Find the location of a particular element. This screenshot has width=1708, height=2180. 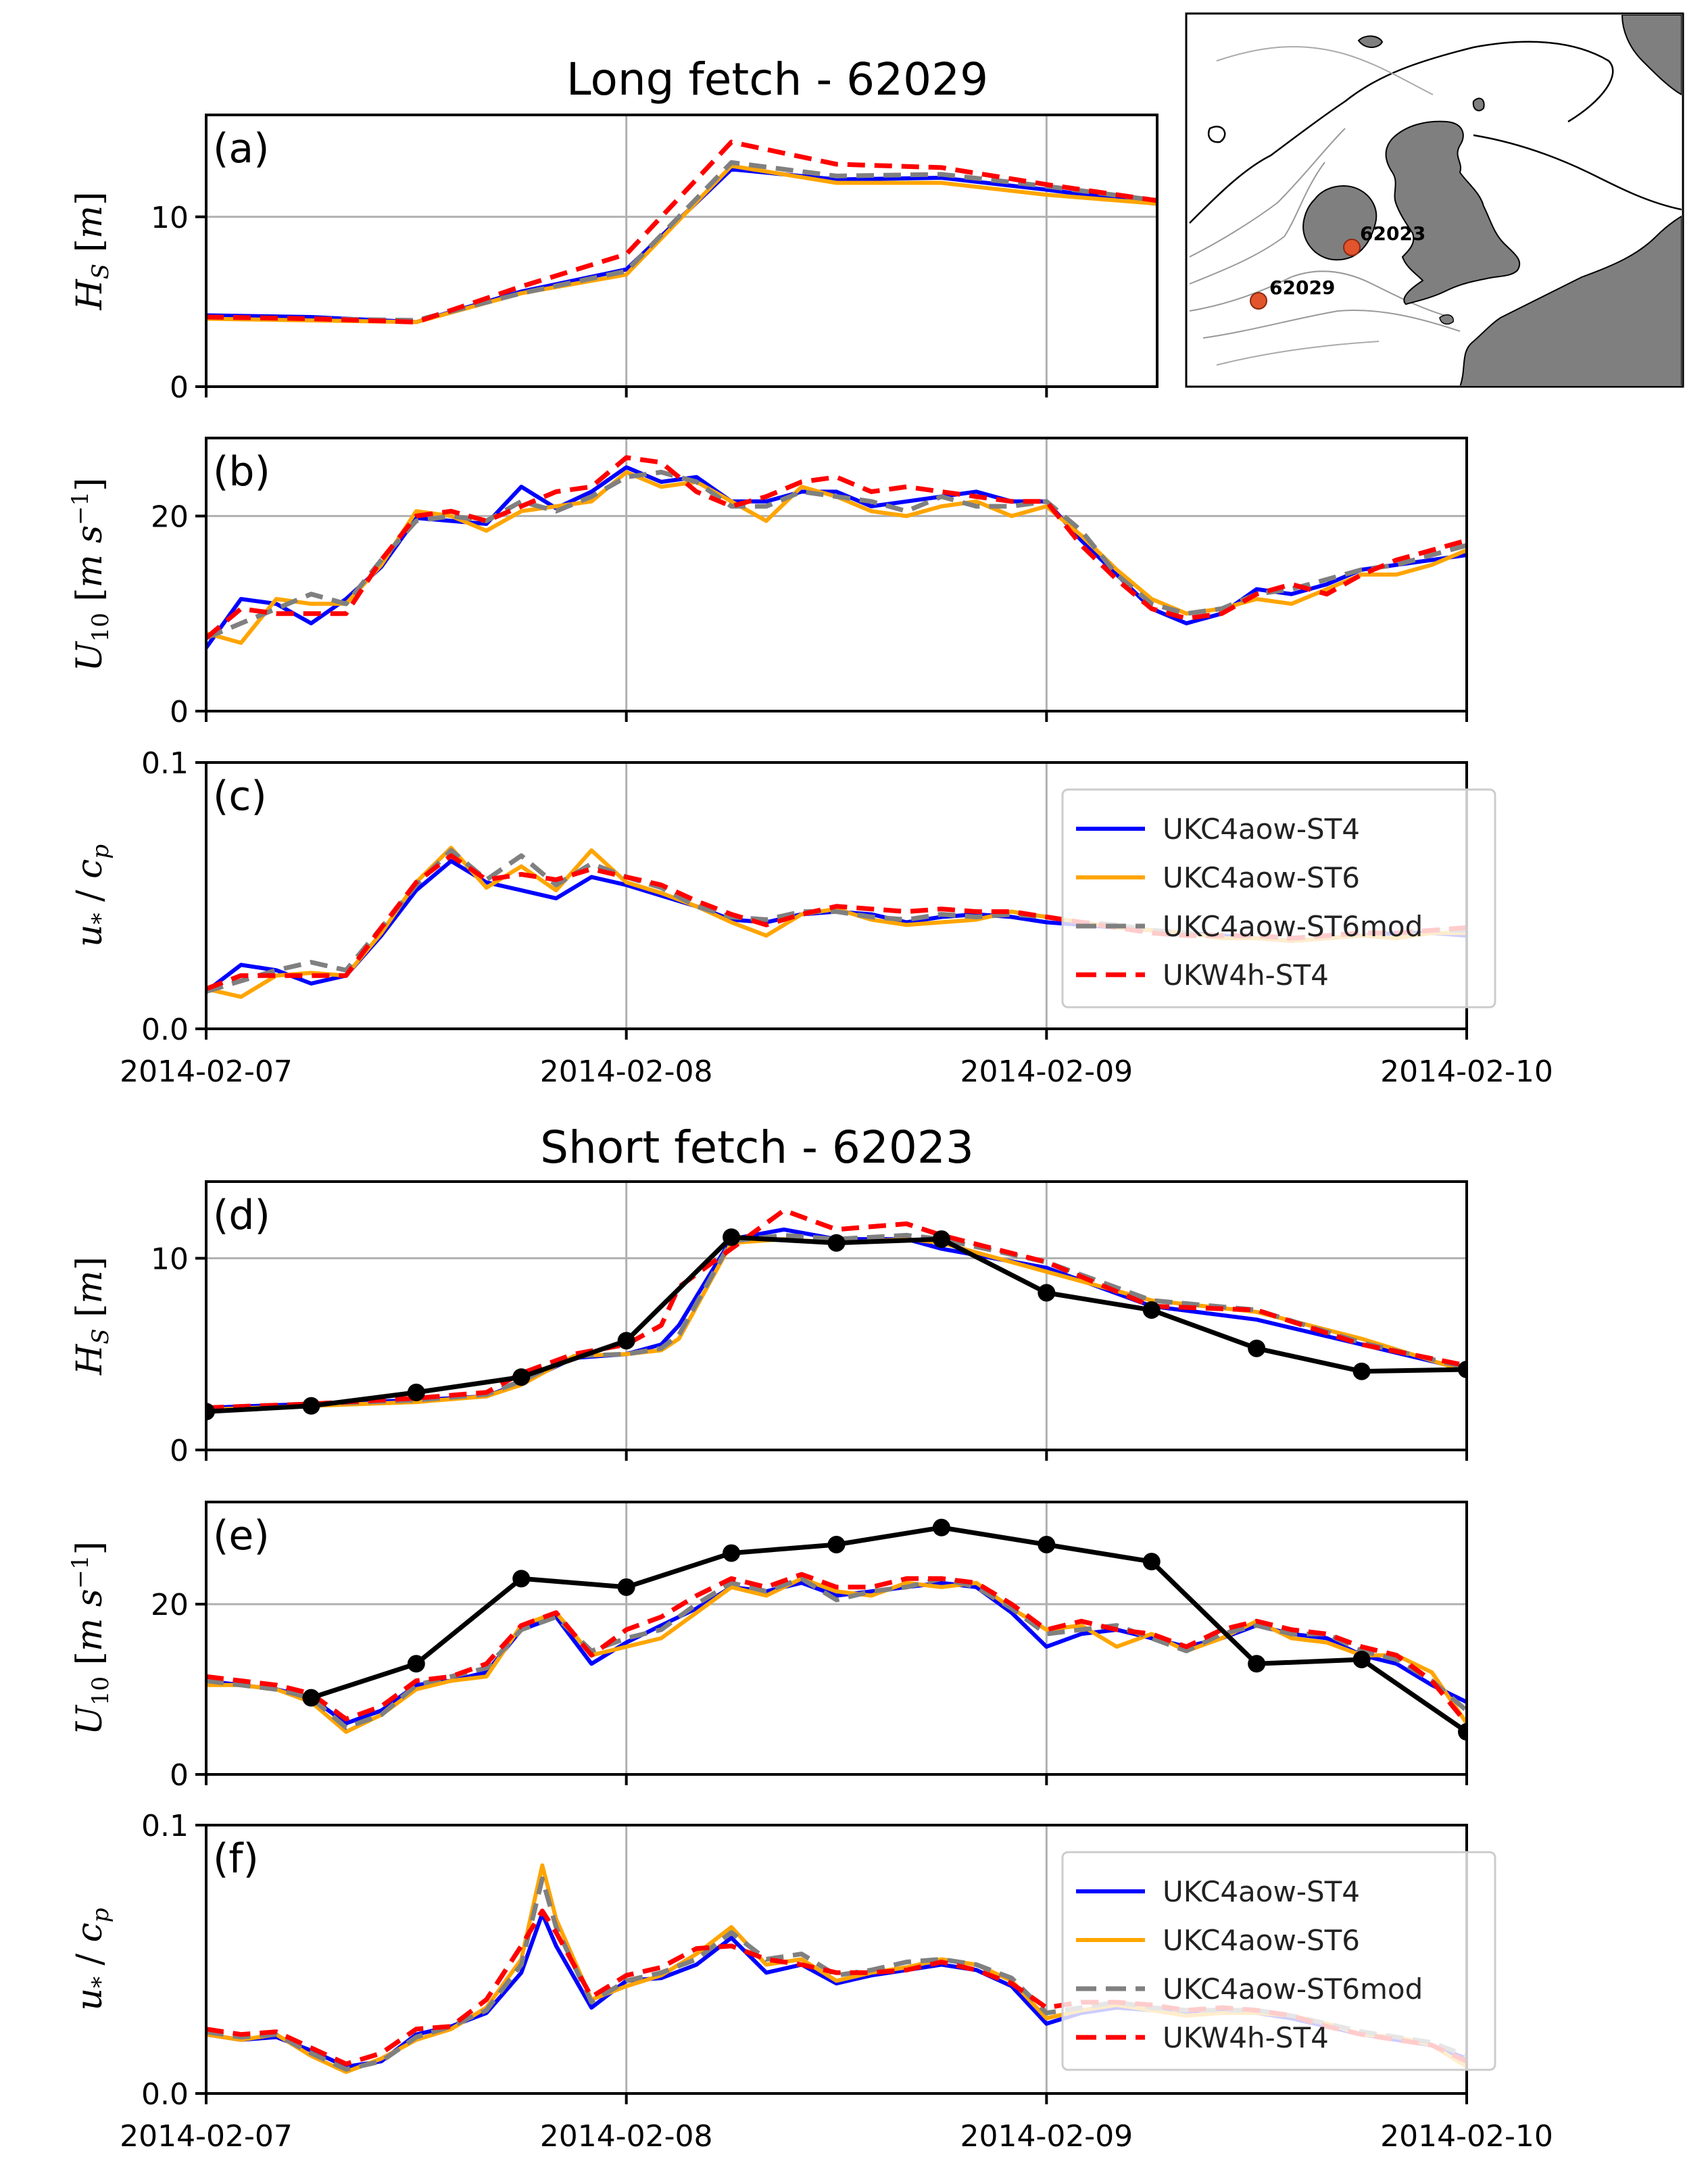

xtick-label-c-2: 2014-02-09 is located at coordinates (1046, 1072).